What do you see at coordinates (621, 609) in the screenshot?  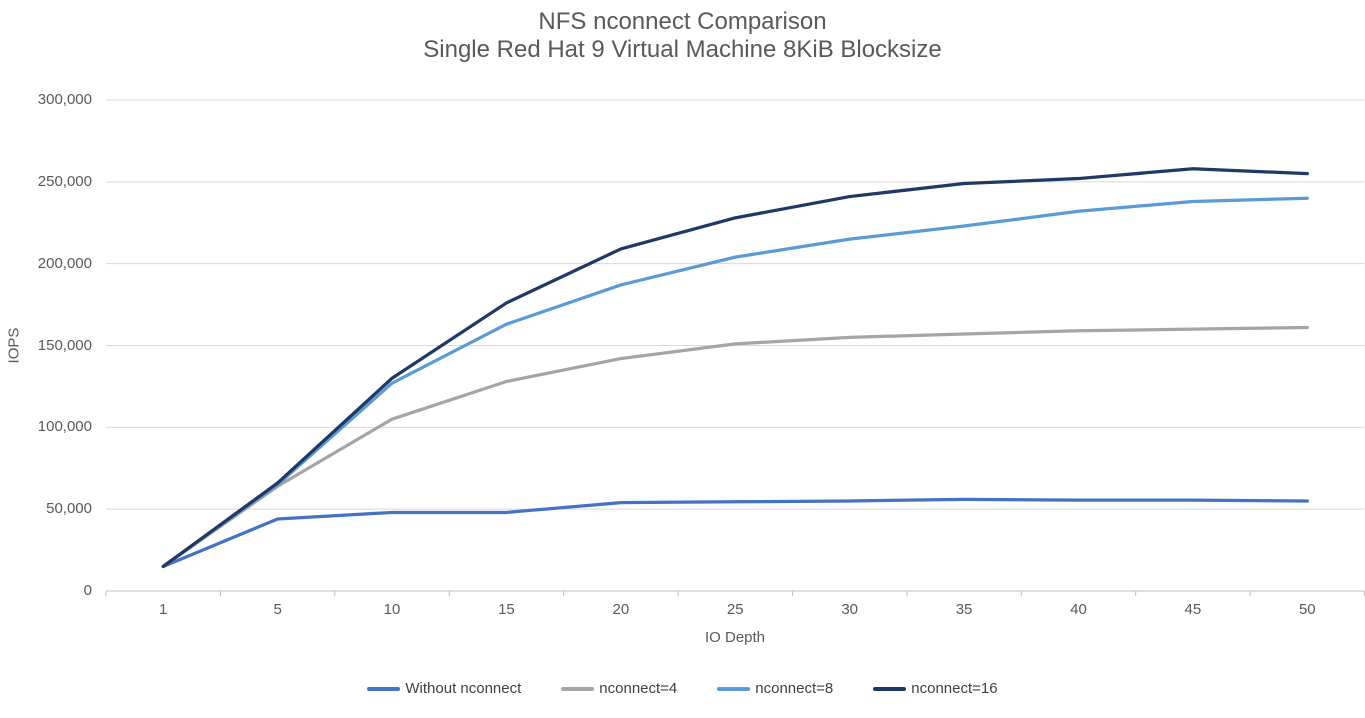 I see `x-tick-label: 20` at bounding box center [621, 609].